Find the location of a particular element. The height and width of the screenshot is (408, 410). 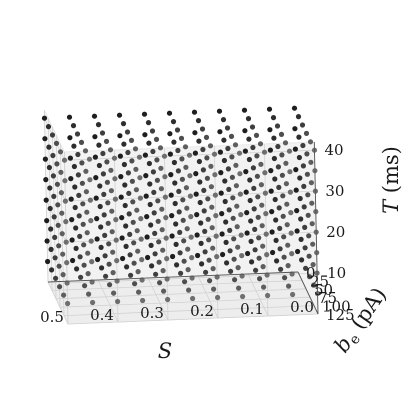

x-tick-label: 0.4 is located at coordinates (102, 315).